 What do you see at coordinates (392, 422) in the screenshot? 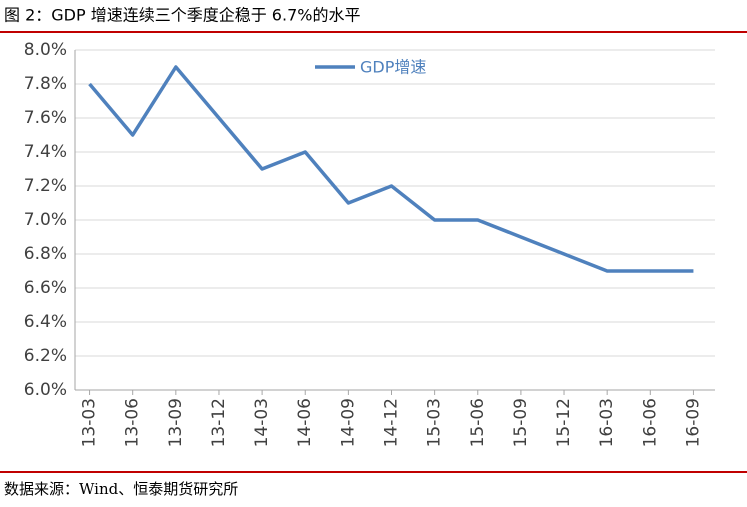
I see `x-tick-label: 14-12` at bounding box center [392, 422].